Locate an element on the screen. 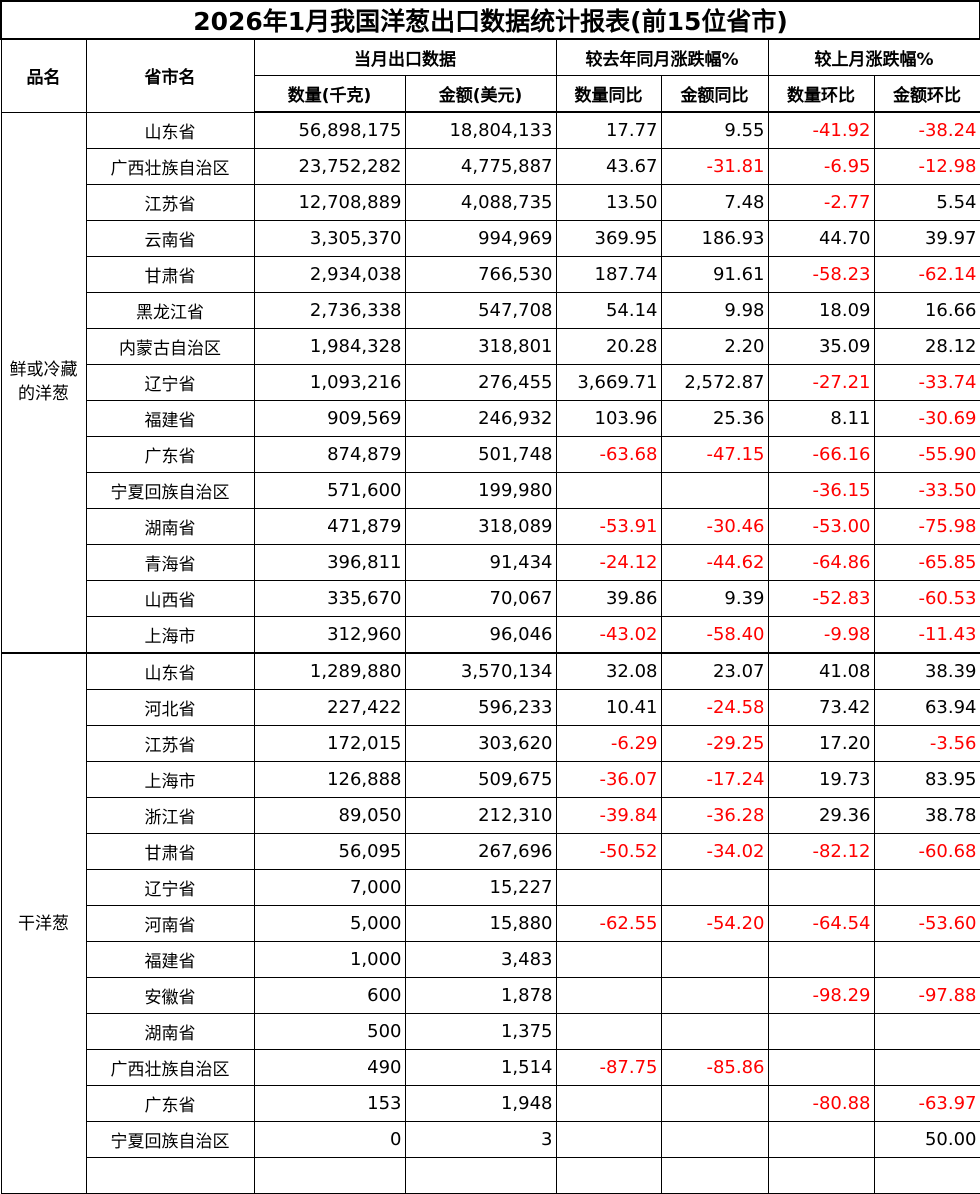  value-cell: 126,888 is located at coordinates (329, 779).